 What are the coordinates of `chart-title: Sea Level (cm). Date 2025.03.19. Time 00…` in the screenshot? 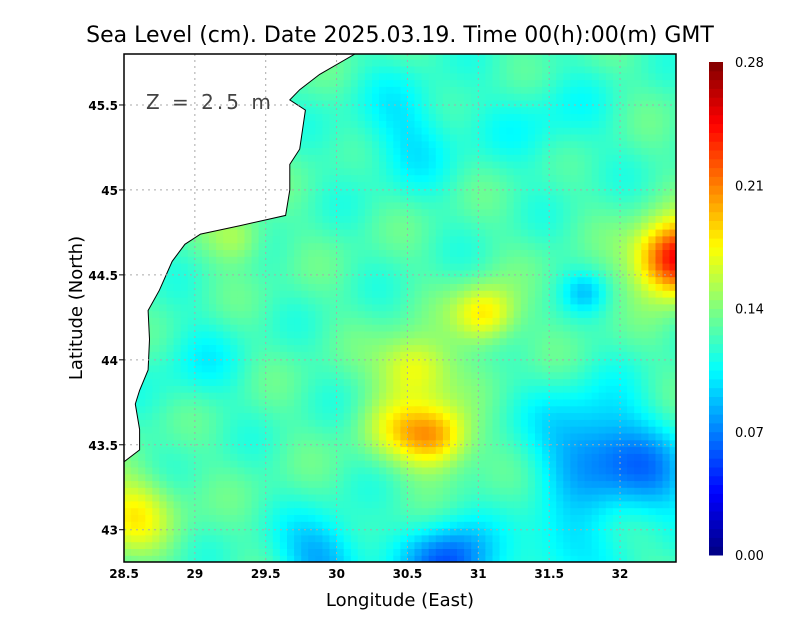 It's located at (400, 35).